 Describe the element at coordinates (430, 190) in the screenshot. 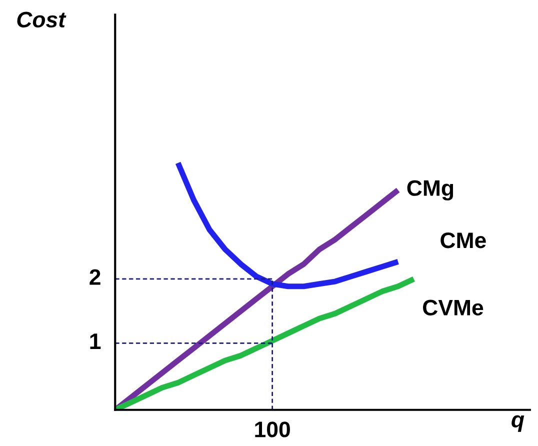

I see `series-label: CMg` at that location.